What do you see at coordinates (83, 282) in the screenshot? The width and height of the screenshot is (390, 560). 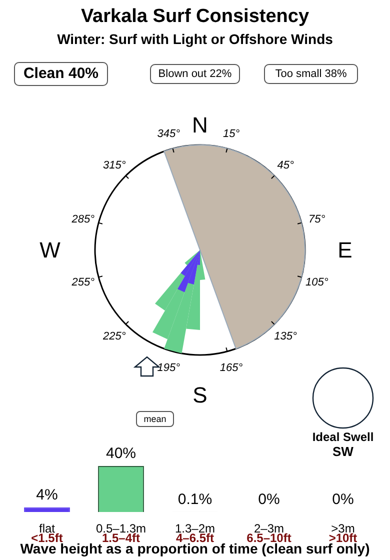 I see `text: 255°` at bounding box center [83, 282].